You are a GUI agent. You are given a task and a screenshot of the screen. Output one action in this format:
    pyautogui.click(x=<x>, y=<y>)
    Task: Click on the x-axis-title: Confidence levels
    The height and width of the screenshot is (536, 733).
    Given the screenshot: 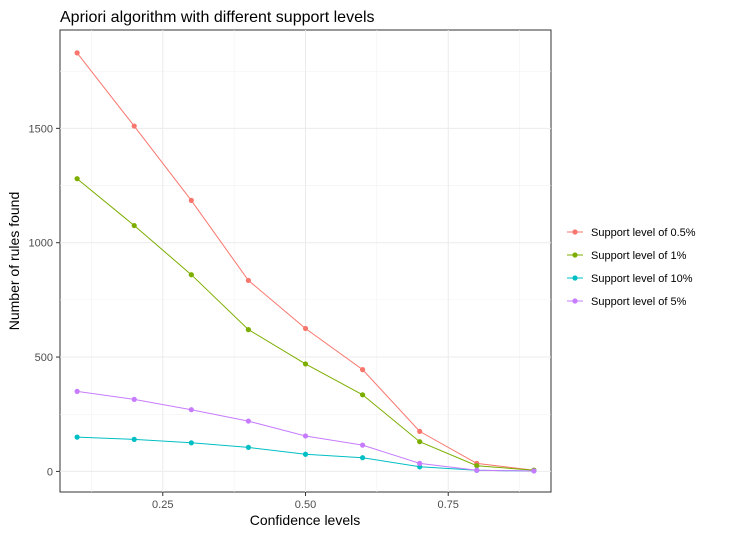 What is the action you would take?
    pyautogui.click(x=305, y=520)
    